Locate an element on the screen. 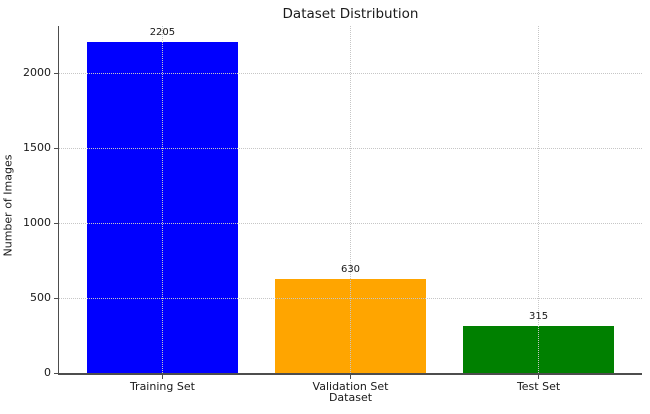 This screenshot has width=650, height=414. y-tick-label: 500 is located at coordinates (40, 298).